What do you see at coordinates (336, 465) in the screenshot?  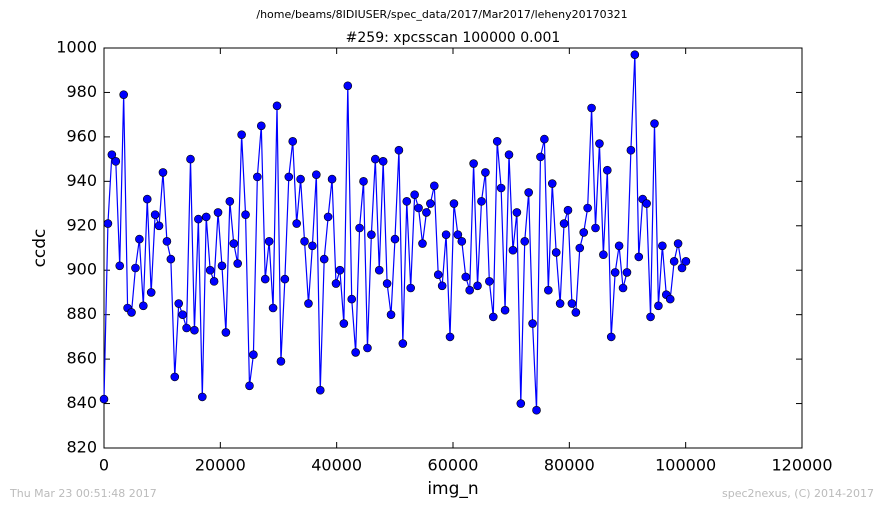 I see `x-tick-label: 40000` at bounding box center [336, 465].